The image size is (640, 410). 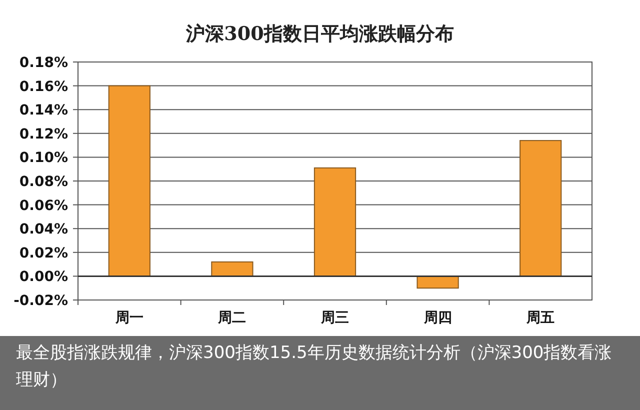 I want to click on y-tick-label: 0.04%, so click(x=43, y=230).